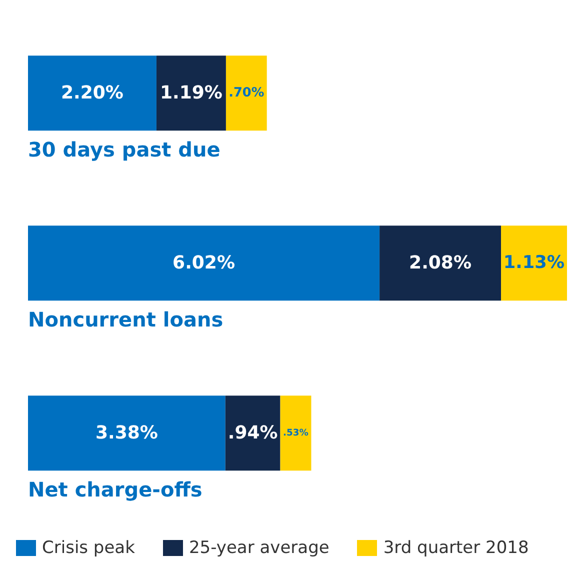 This screenshot has width=575, height=588. I want to click on data-label: .70%, so click(246, 93).